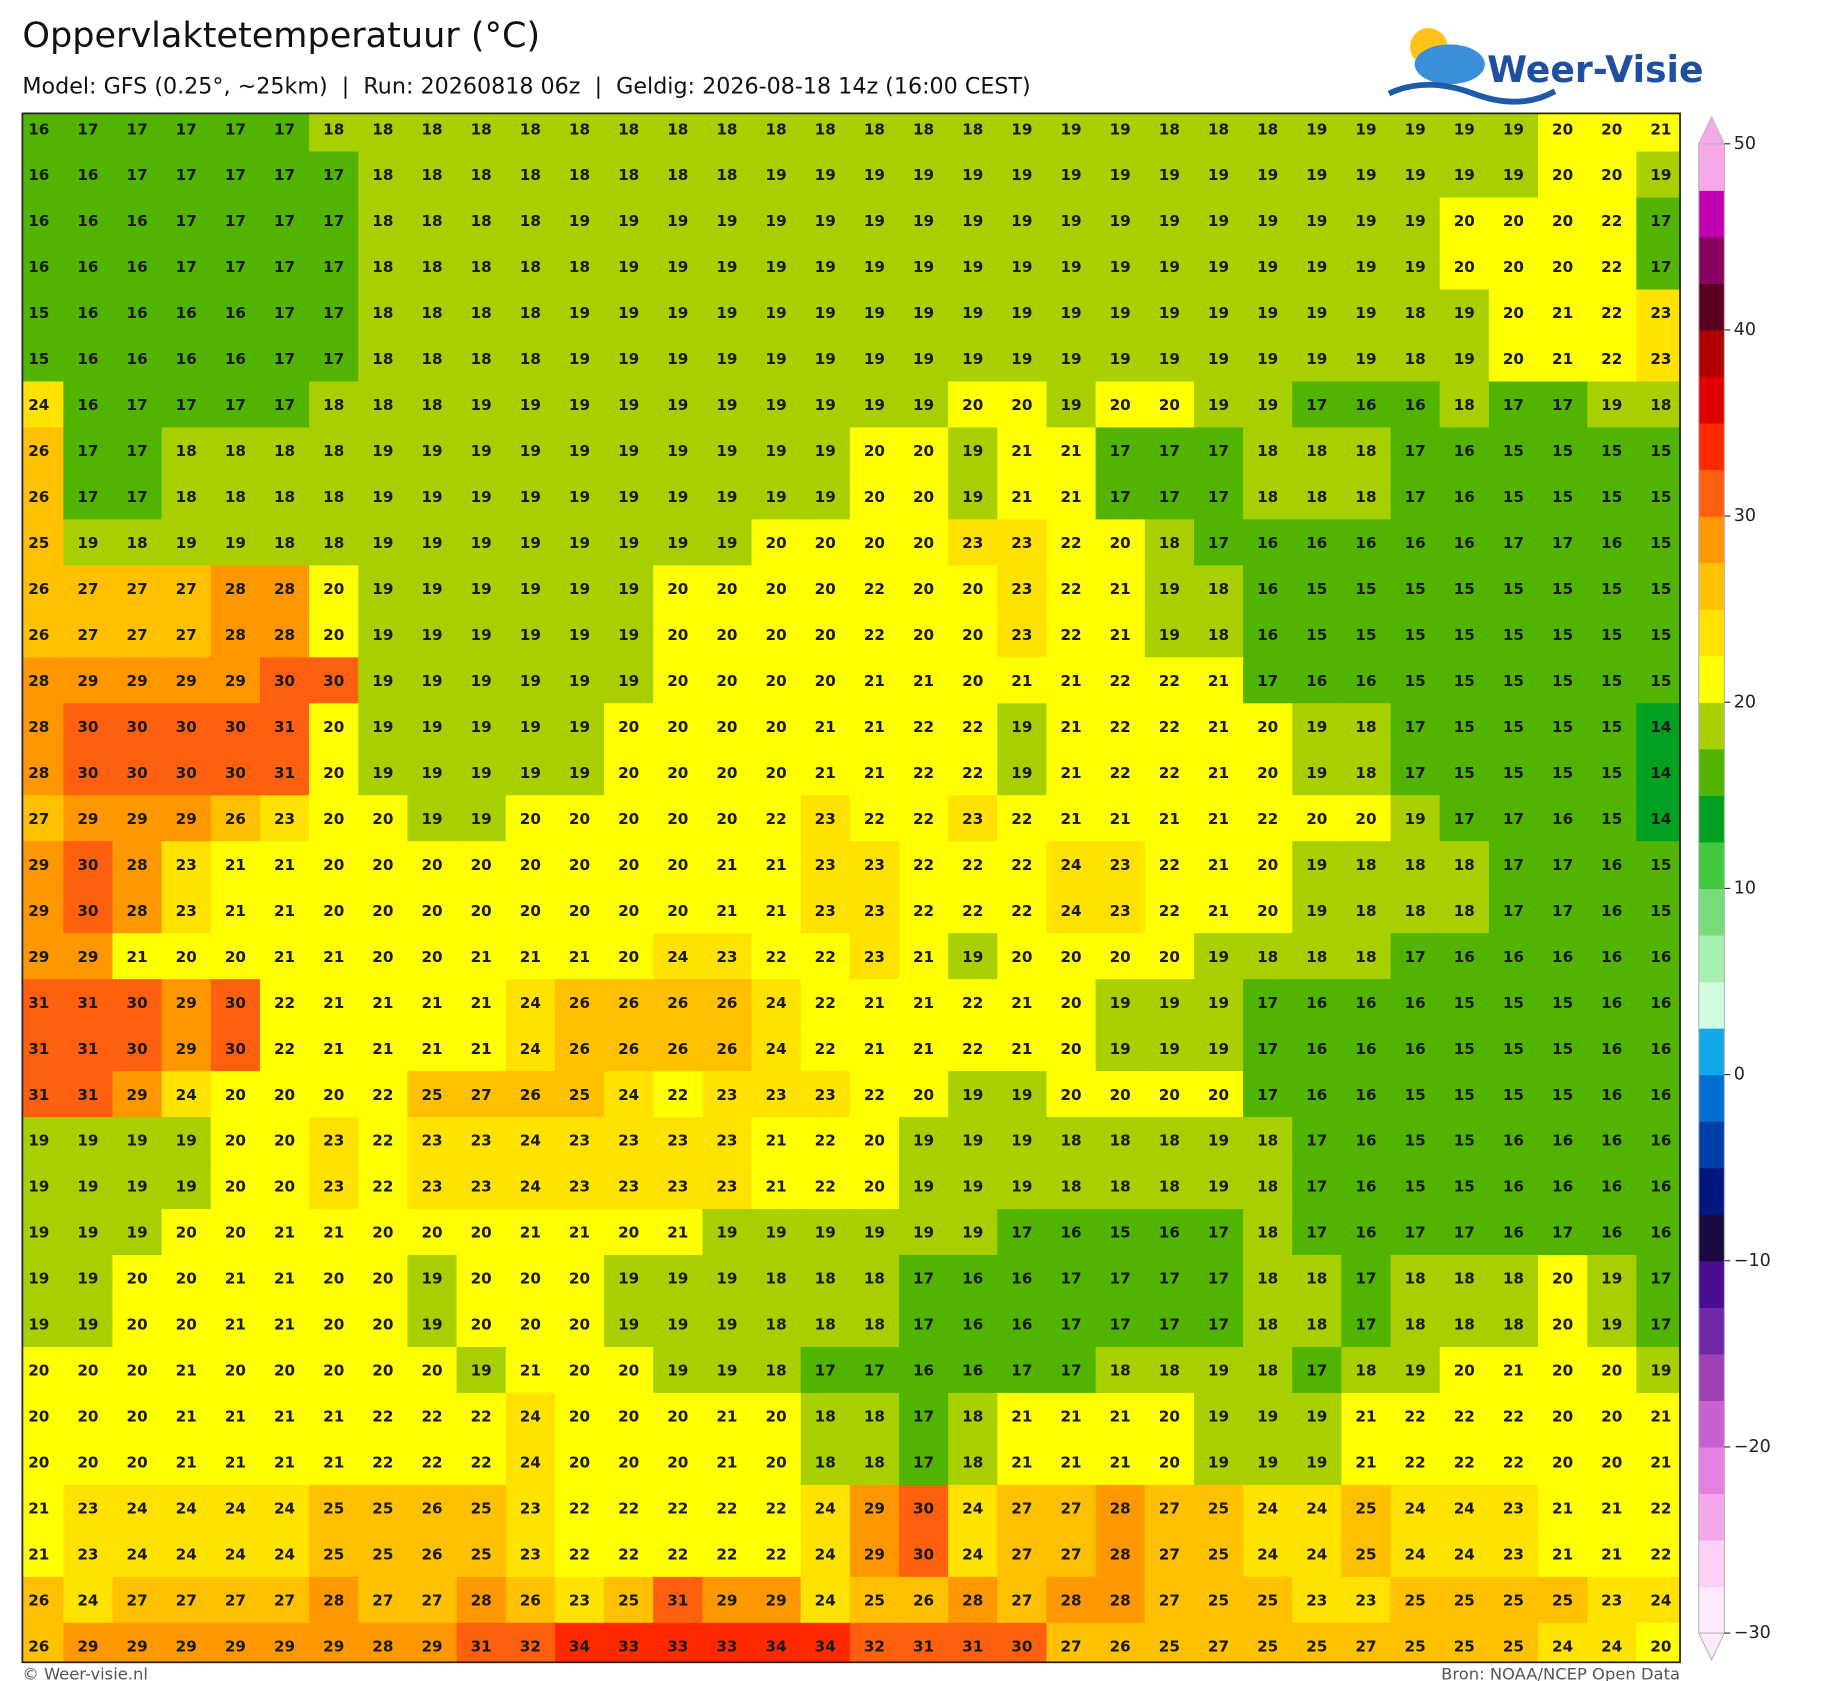 The height and width of the screenshot is (1681, 1824). I want to click on temperature-value: 29, so click(726, 1600).